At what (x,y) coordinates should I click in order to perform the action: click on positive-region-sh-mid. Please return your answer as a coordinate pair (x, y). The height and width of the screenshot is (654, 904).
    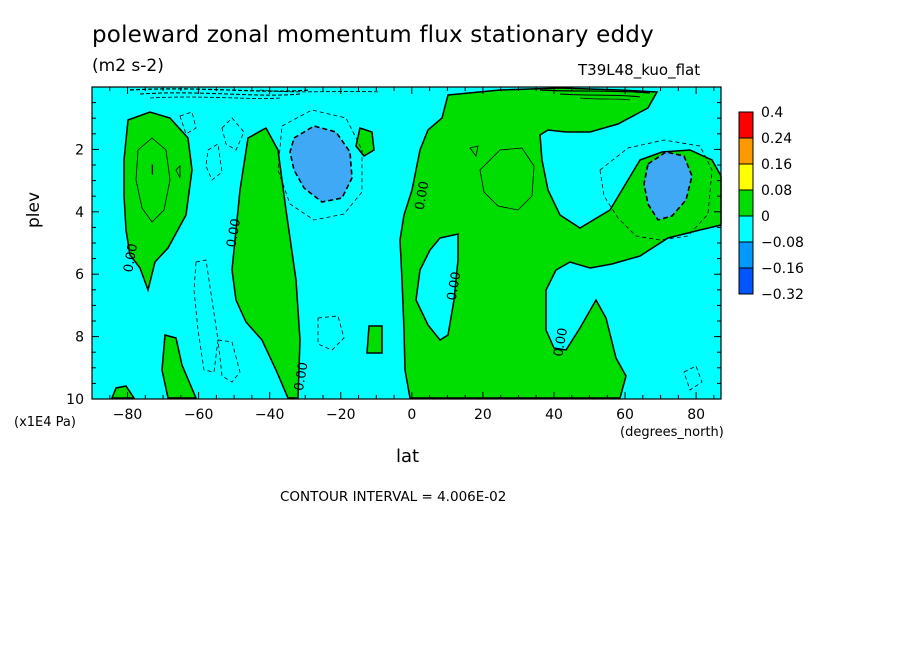
    Looking at the image, I should click on (266, 262).